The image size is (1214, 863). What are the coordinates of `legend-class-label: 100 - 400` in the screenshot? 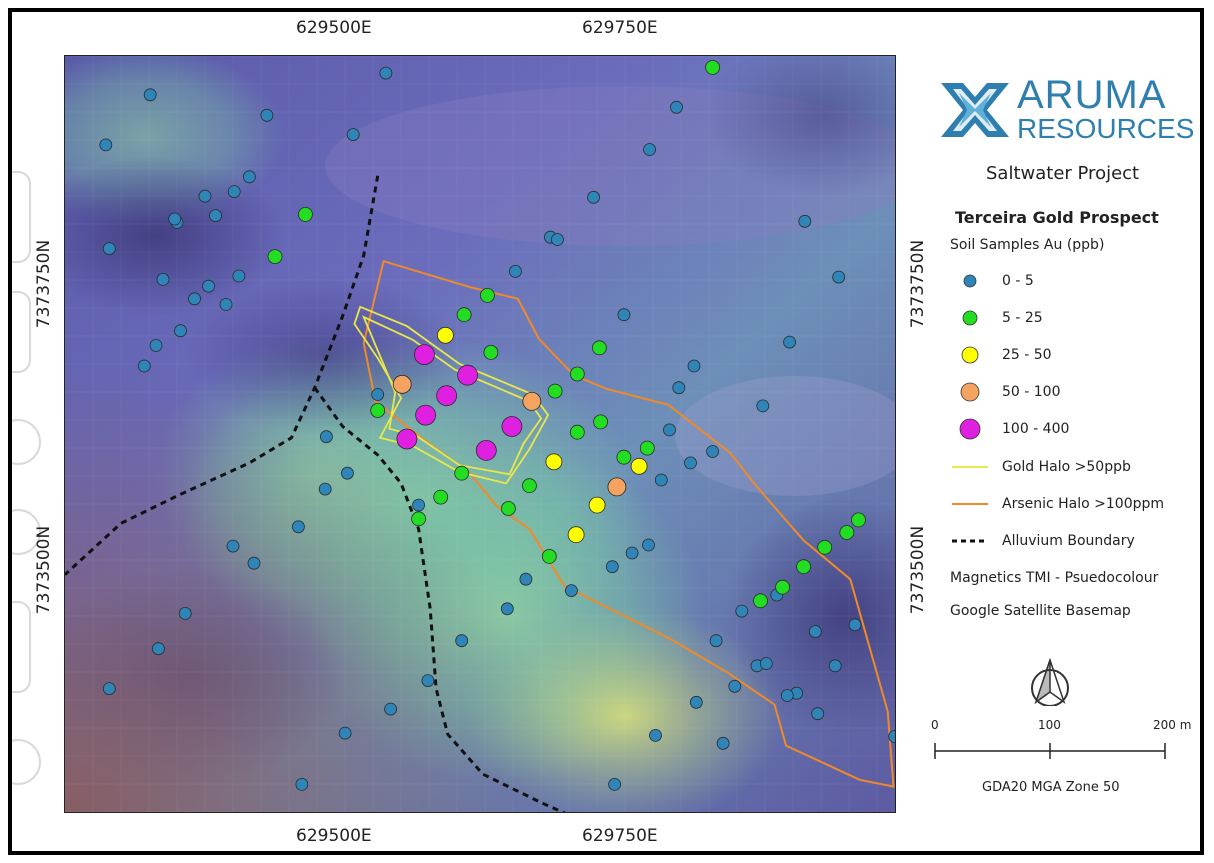 It's located at (1036, 429).